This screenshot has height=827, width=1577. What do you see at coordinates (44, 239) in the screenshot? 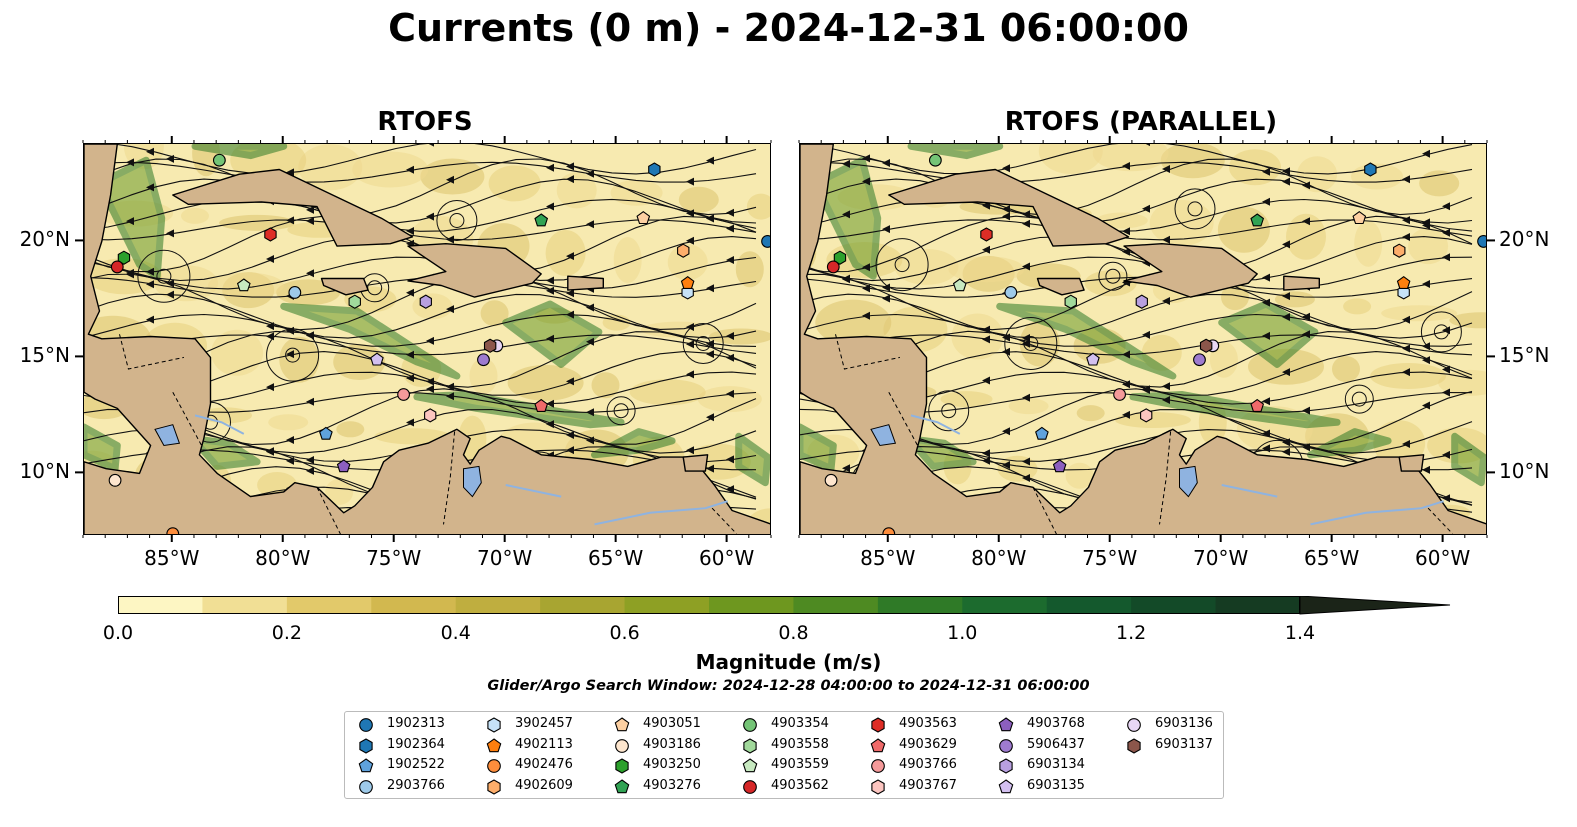
I see `lat-tick-label-left: 20°N` at bounding box center [44, 239].